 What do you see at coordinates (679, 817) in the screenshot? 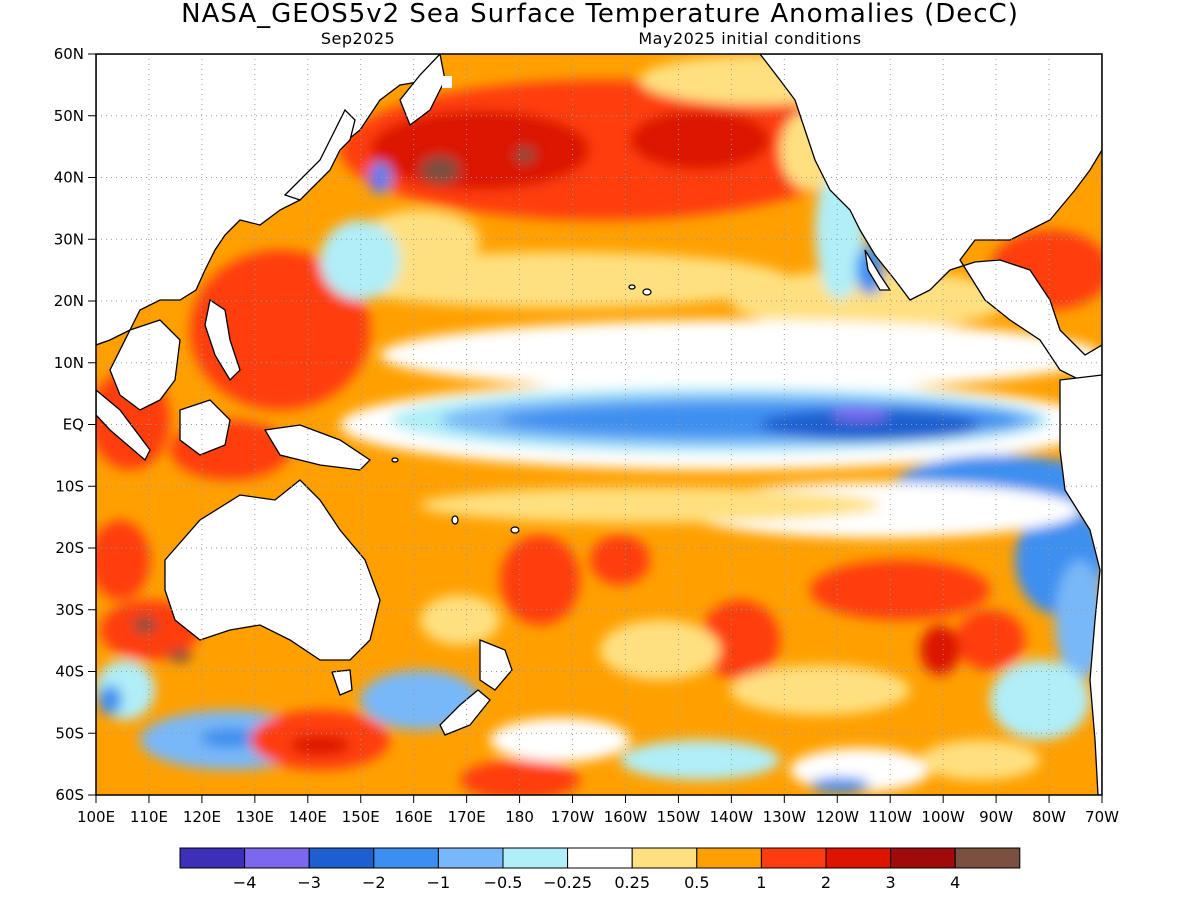
I see `longitude-tick-label: 150W` at bounding box center [679, 817].